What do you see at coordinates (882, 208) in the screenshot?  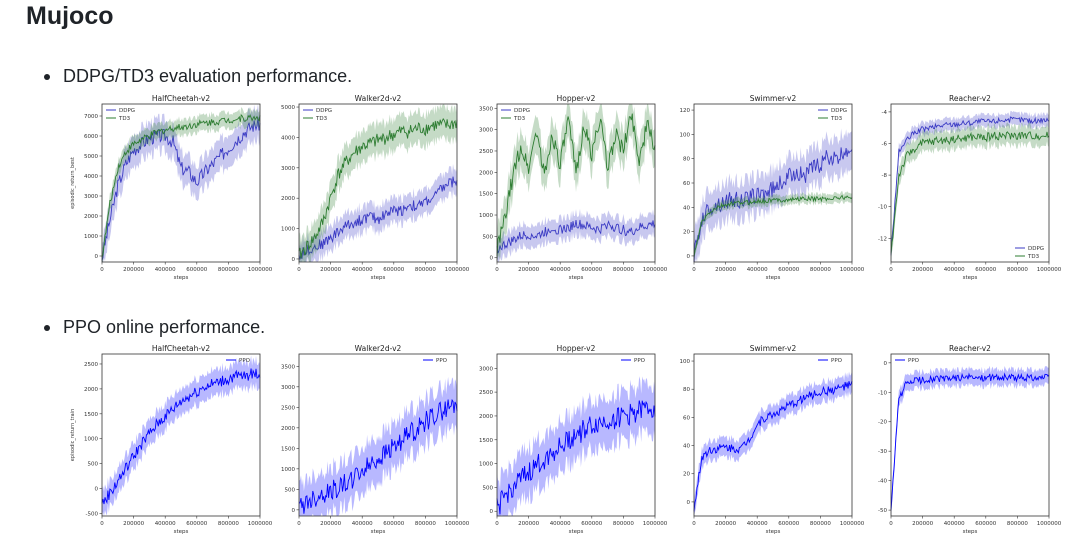 I see `y-tick-label: -10` at bounding box center [882, 208].